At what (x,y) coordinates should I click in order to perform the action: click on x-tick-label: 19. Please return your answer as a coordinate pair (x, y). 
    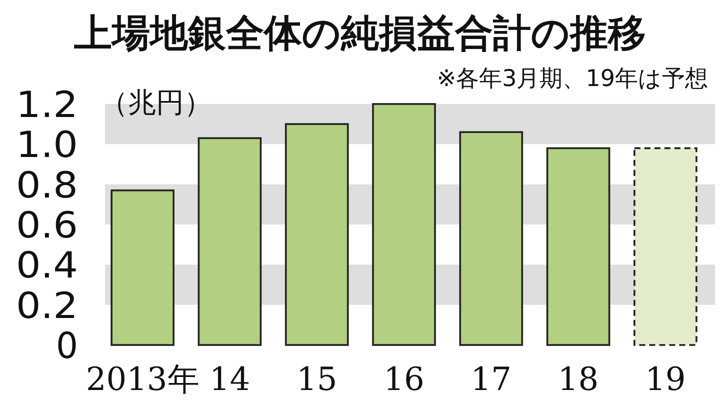
    Looking at the image, I should click on (665, 379).